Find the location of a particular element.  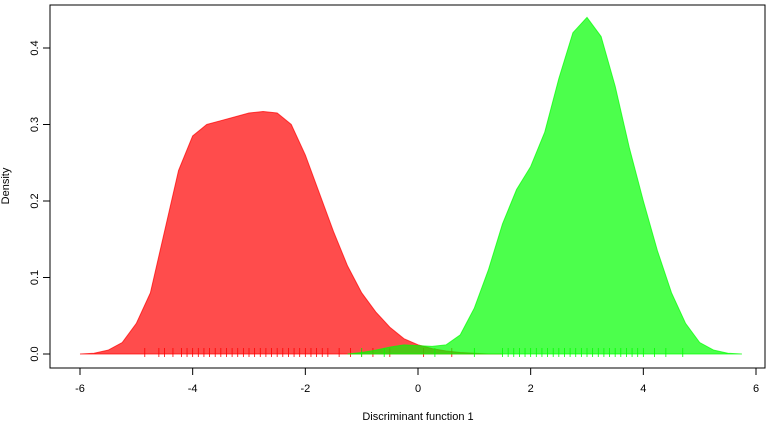

y-tick-label: 0.4 is located at coordinates (35, 47).